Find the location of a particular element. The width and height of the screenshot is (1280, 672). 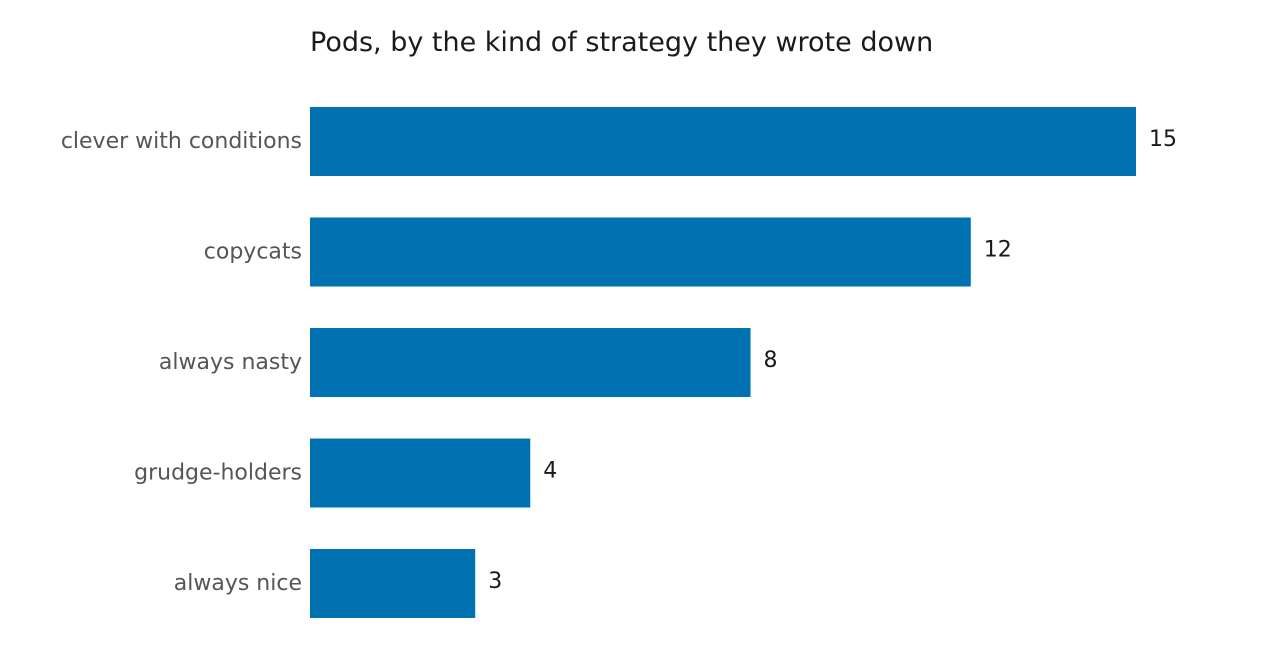

value-label-always-nasty: 8 is located at coordinates (771, 360).